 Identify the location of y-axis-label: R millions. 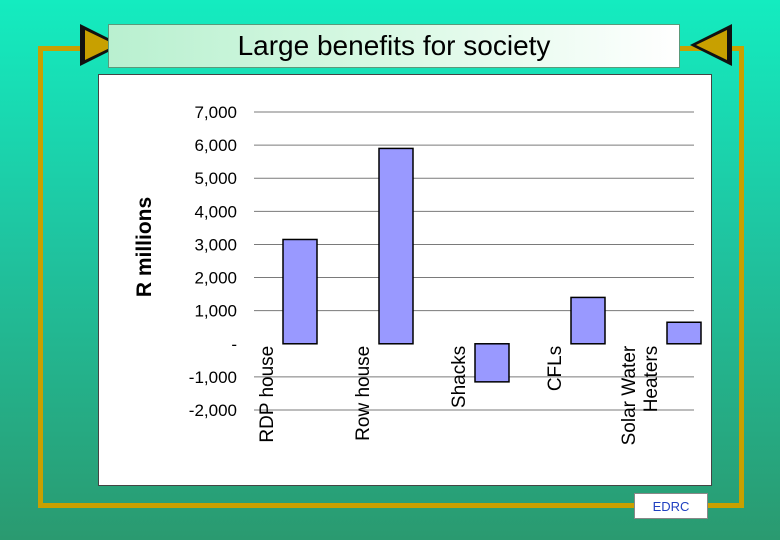
(144, 247).